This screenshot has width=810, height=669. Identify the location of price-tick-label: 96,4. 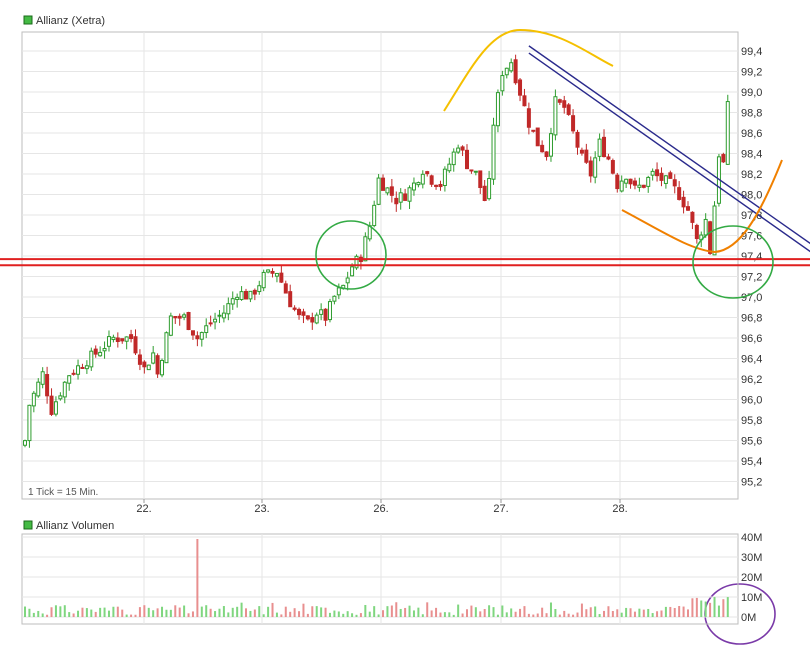
(751, 360).